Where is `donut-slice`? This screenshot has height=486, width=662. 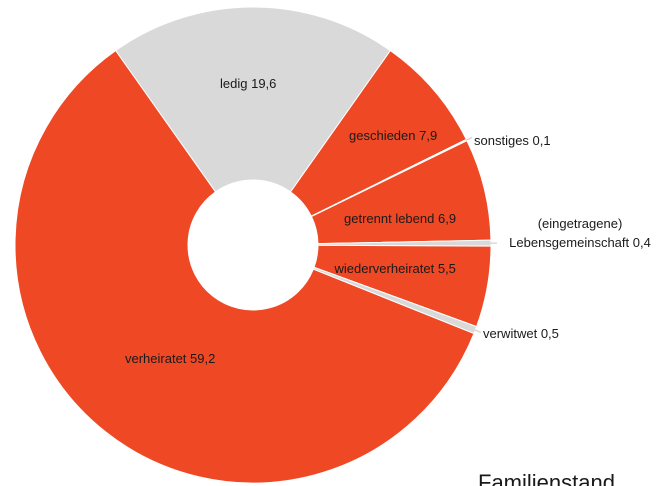
donut-slice is located at coordinates (378, 133).